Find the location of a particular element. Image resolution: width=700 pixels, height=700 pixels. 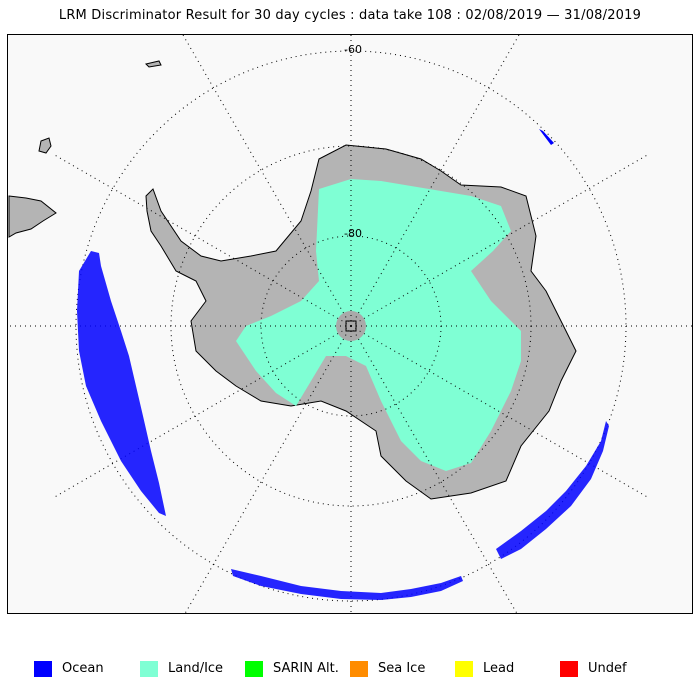

ocean-region-southeast is located at coordinates (552, 490).